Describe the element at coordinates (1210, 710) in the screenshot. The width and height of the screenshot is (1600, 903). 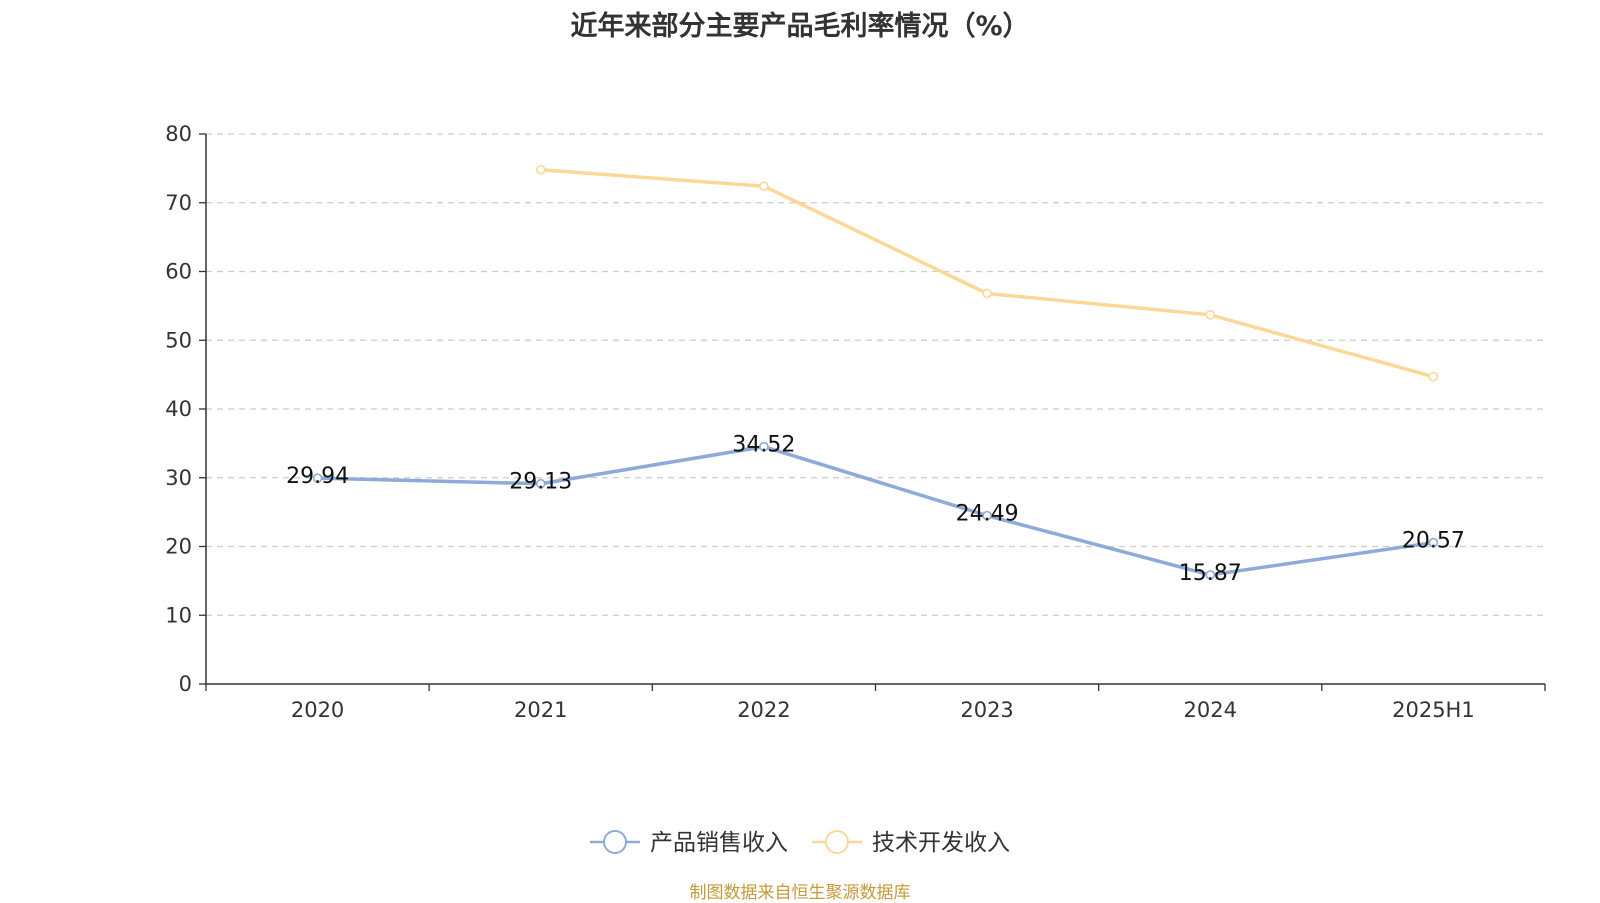
I see `x-tick-label: 2024` at that location.